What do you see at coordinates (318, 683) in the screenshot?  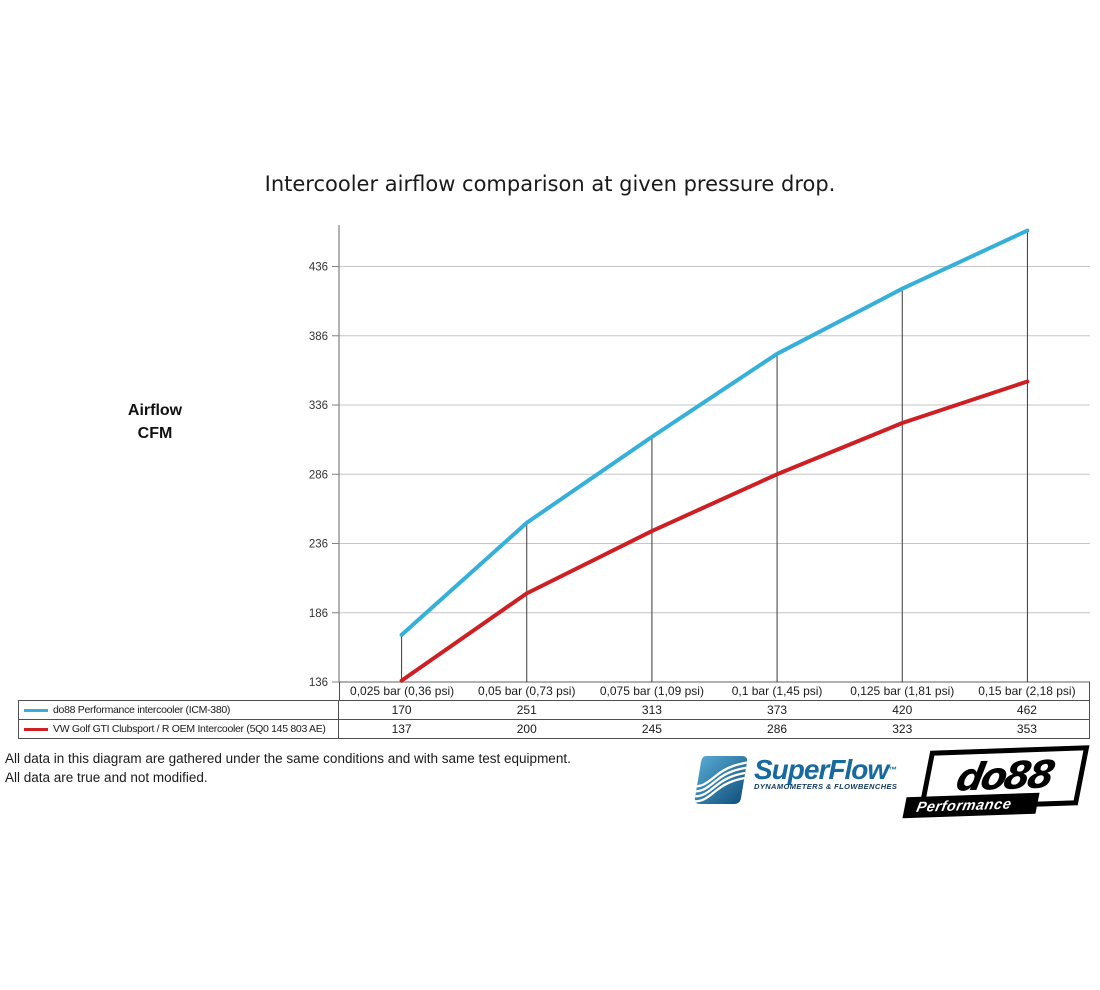 I see `y-tick-label: 136` at bounding box center [318, 683].